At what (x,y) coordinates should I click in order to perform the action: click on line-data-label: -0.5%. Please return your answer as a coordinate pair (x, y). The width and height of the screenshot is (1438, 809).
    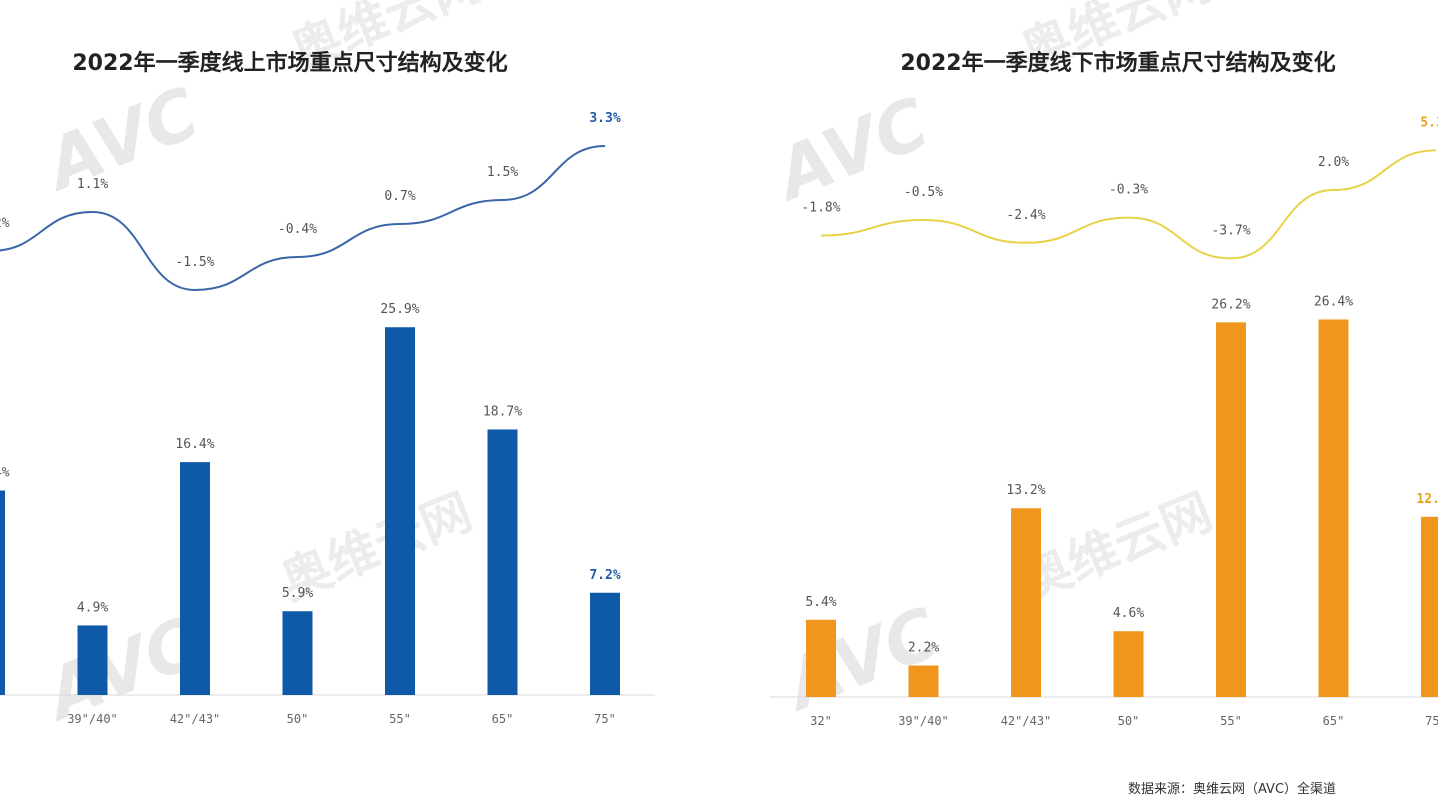
    Looking at the image, I should click on (923, 192).